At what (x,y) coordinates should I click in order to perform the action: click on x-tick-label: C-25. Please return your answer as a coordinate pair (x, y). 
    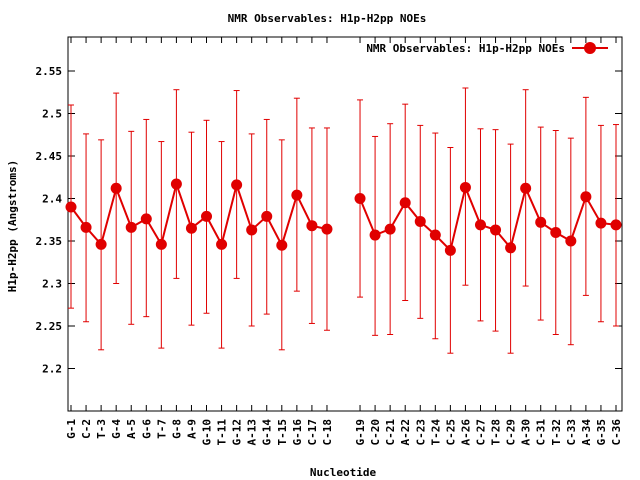
    Looking at the image, I should click on (450, 432).